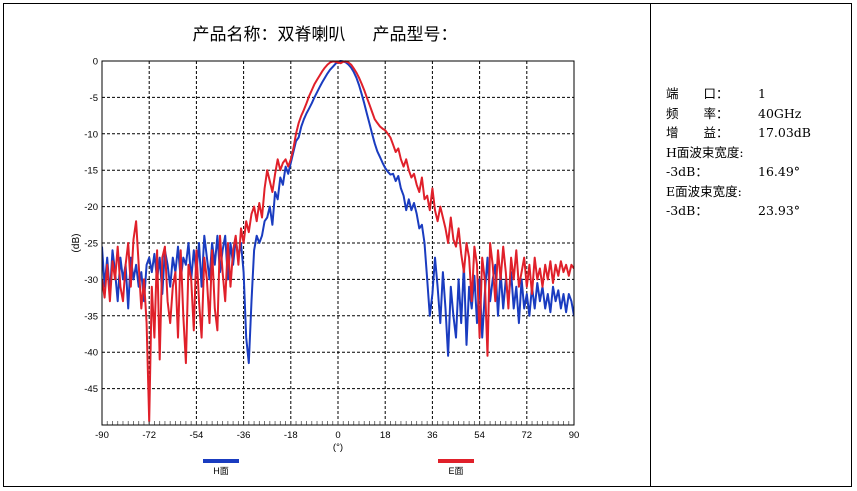 The image size is (857, 491). Describe the element at coordinates (291, 435) in the screenshot. I see `x-tick-label: -18` at that location.